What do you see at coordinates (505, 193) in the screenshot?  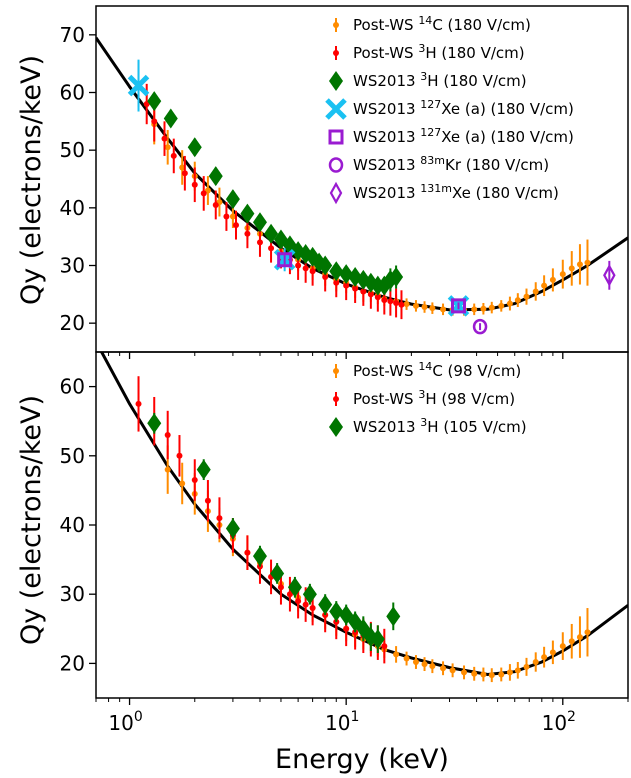 I see `legend-label-suffix: Xe (180 V/cm)` at bounding box center [505, 193].